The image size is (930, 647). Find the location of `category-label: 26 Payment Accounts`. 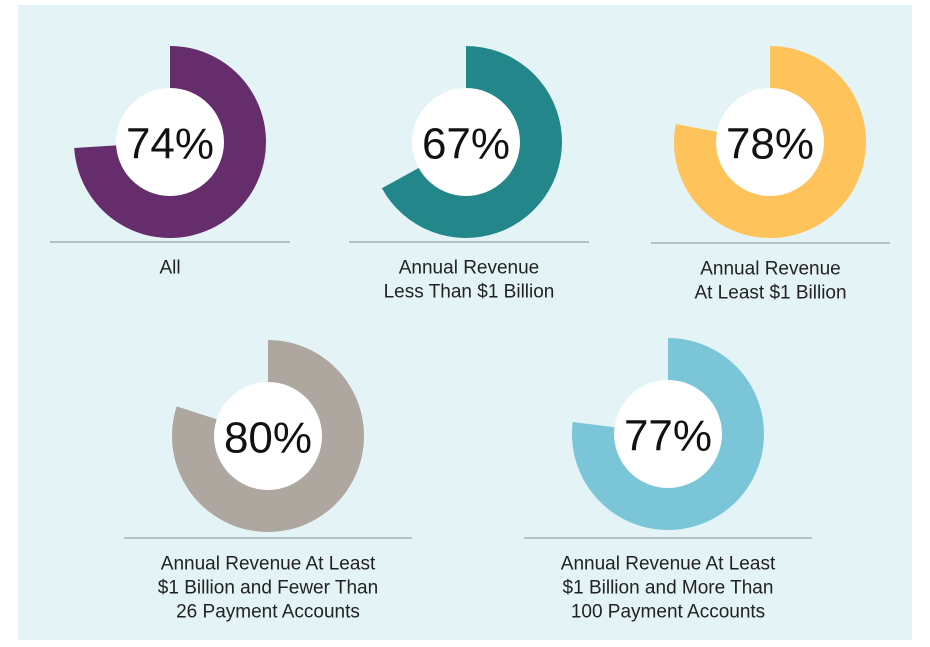

category-label: 26 Payment Accounts is located at coordinates (268, 612).